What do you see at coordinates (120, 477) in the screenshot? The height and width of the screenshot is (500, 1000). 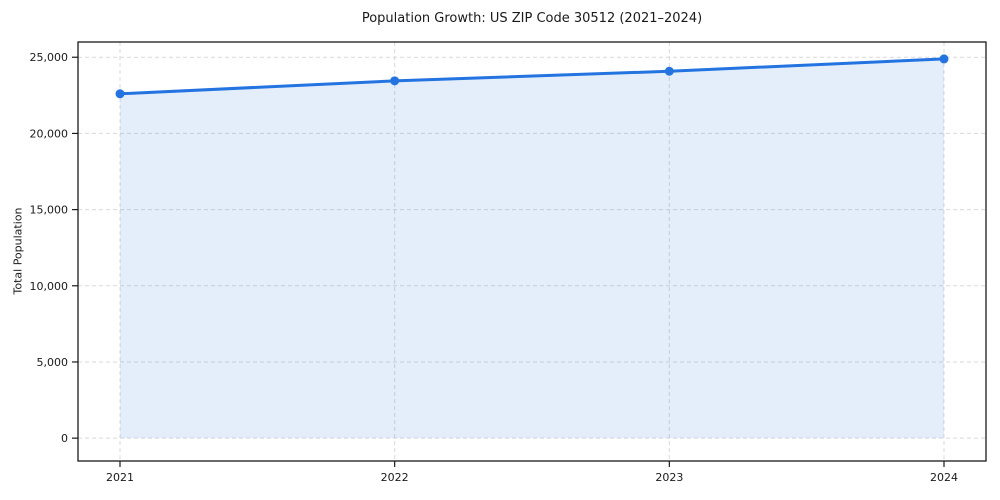 I see `x-tick-label: 2021` at bounding box center [120, 477].